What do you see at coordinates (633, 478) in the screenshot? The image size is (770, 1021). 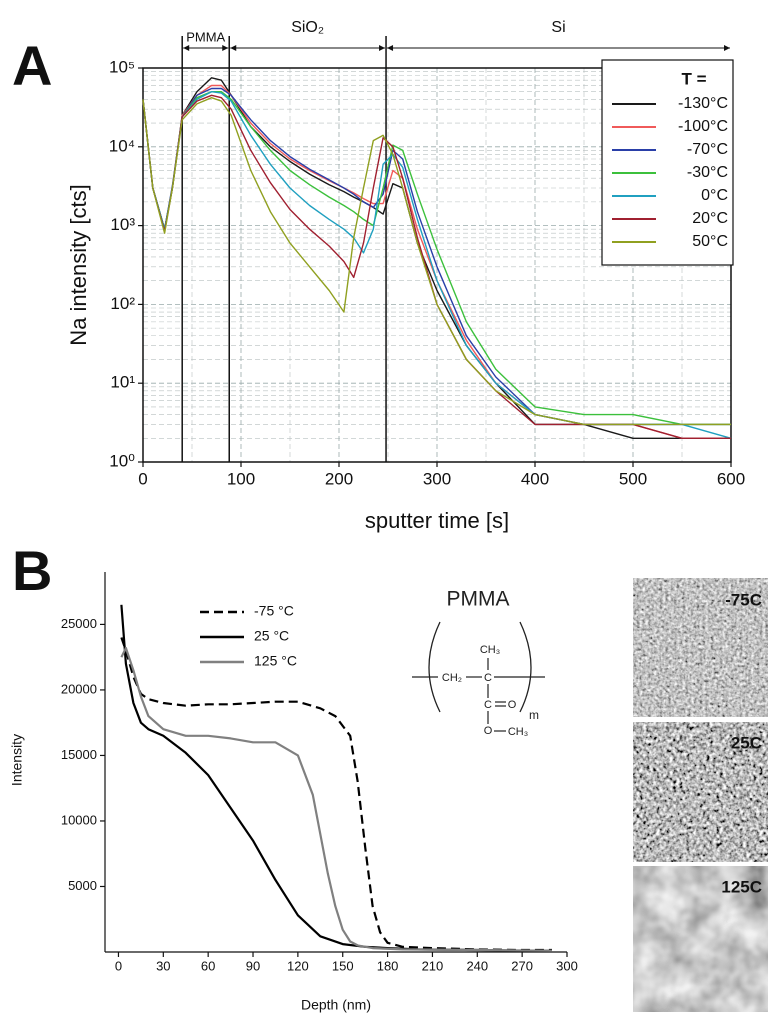 I see `x-tick-label: 500` at bounding box center [633, 478].